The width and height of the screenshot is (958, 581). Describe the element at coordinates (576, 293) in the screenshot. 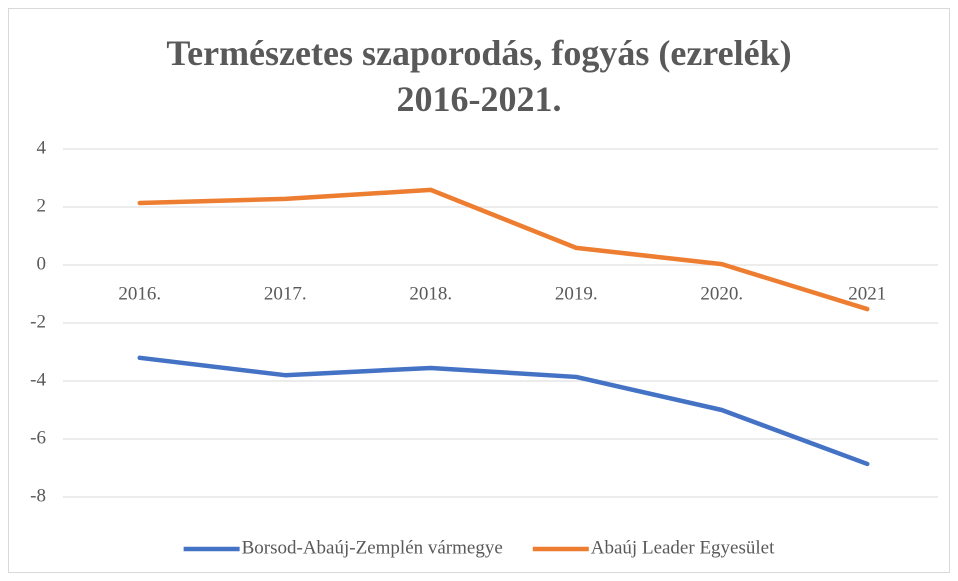

I see `x-tick-label: 2019.` at that location.